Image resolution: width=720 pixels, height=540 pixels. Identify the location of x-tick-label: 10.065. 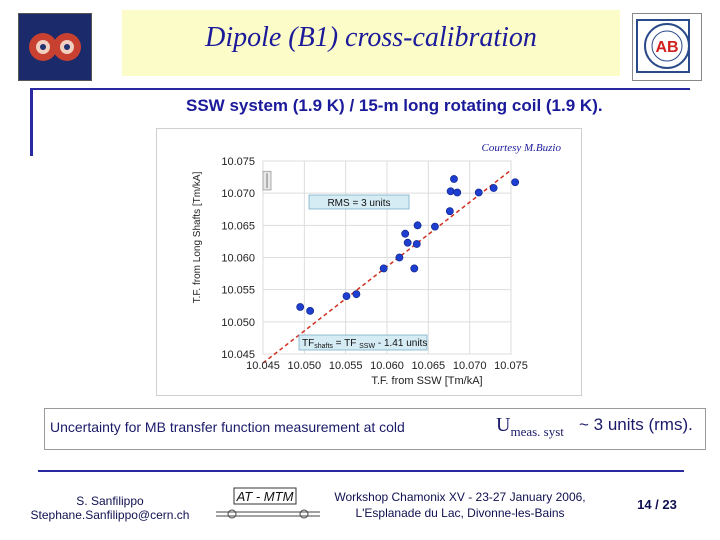
(429, 366).